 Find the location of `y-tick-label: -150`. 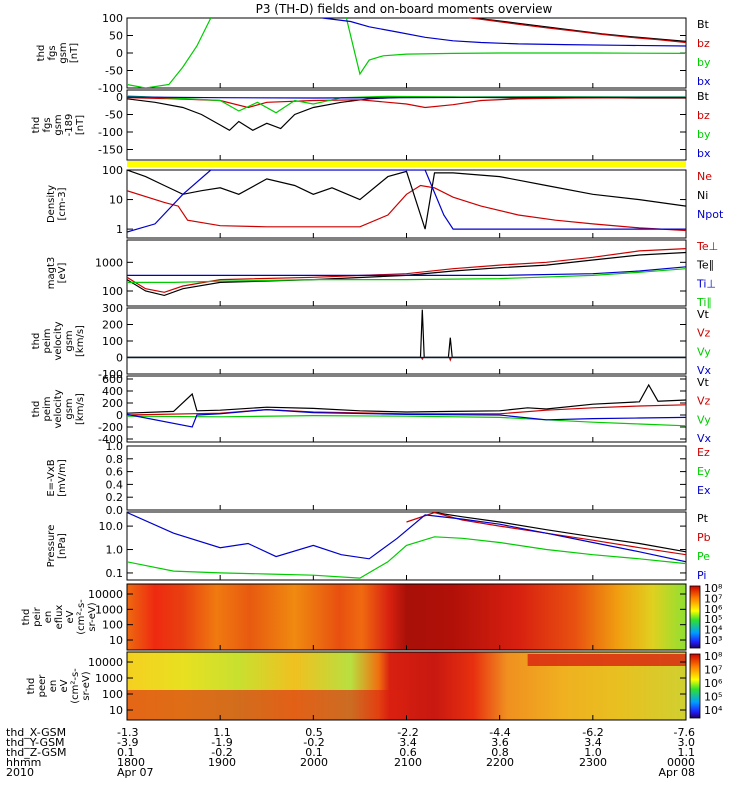

y-tick-label: -150 is located at coordinates (110, 150).